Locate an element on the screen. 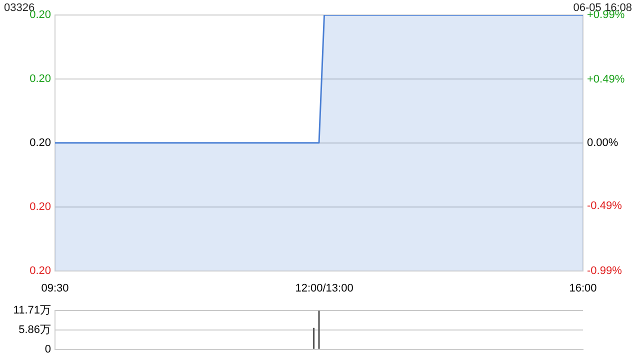 This screenshot has width=640, height=360. x-tick-label: 12:00/13:00 is located at coordinates (324, 288).